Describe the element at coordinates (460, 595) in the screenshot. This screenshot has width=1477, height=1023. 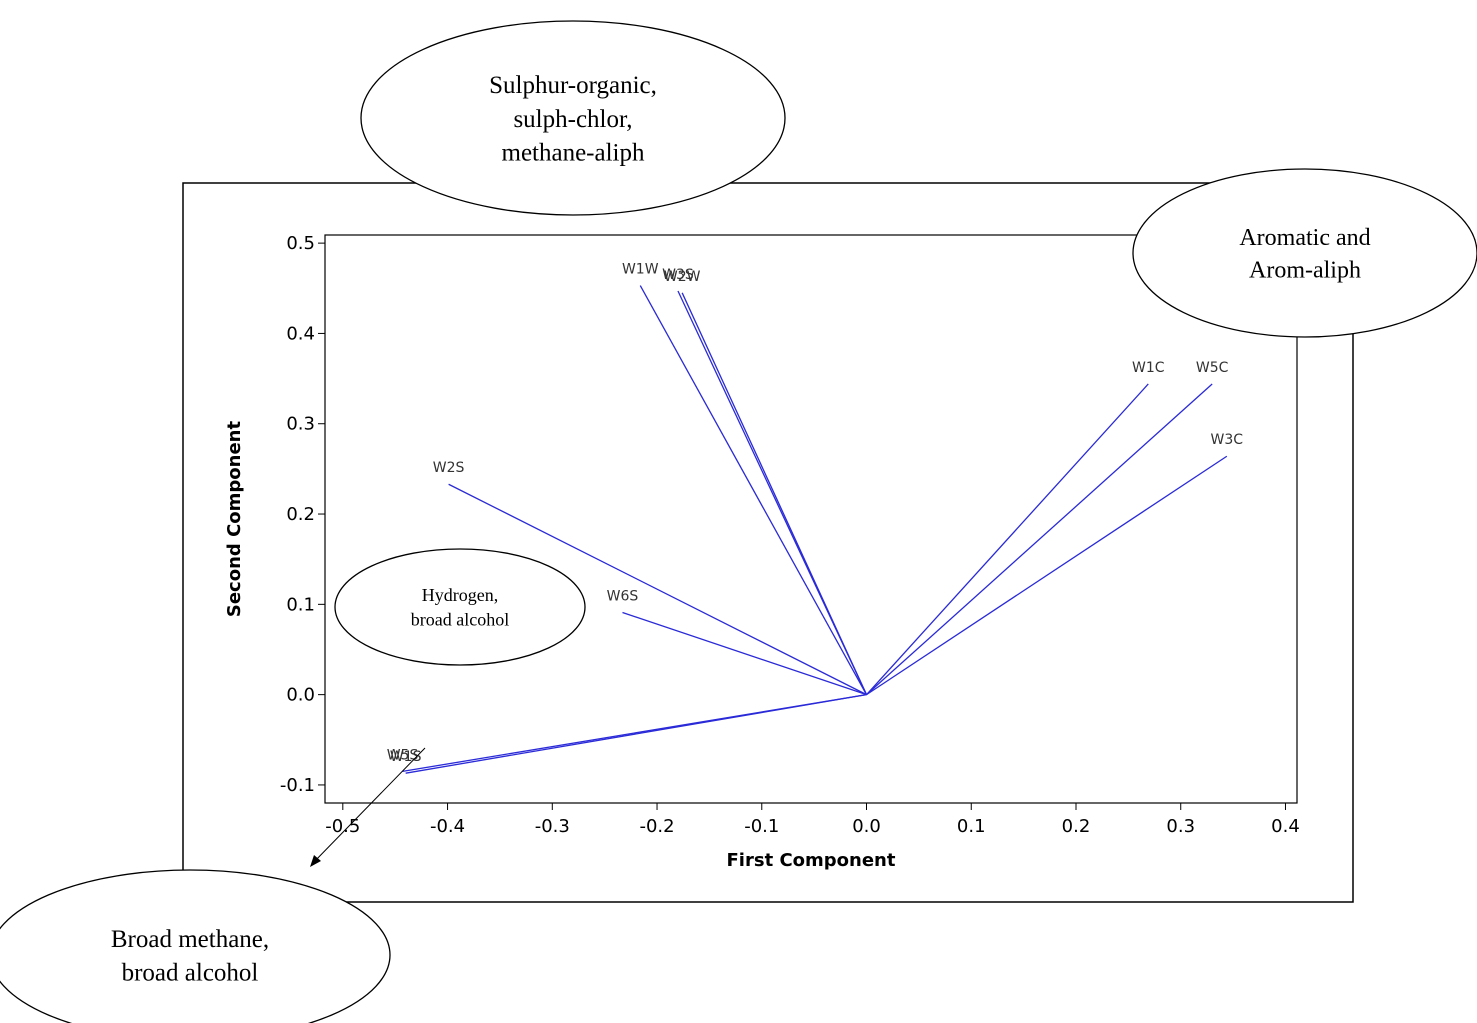
I see `annotation-text: Hydrogen,` at that location.